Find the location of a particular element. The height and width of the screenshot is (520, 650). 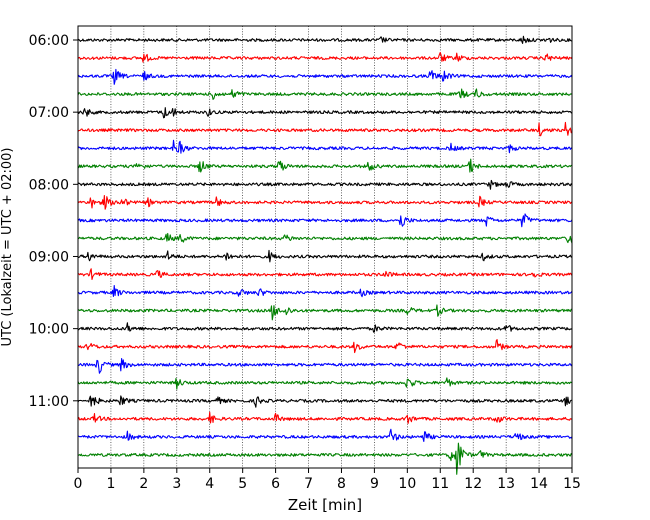

x-tick-label: 11 is located at coordinates (440, 484).